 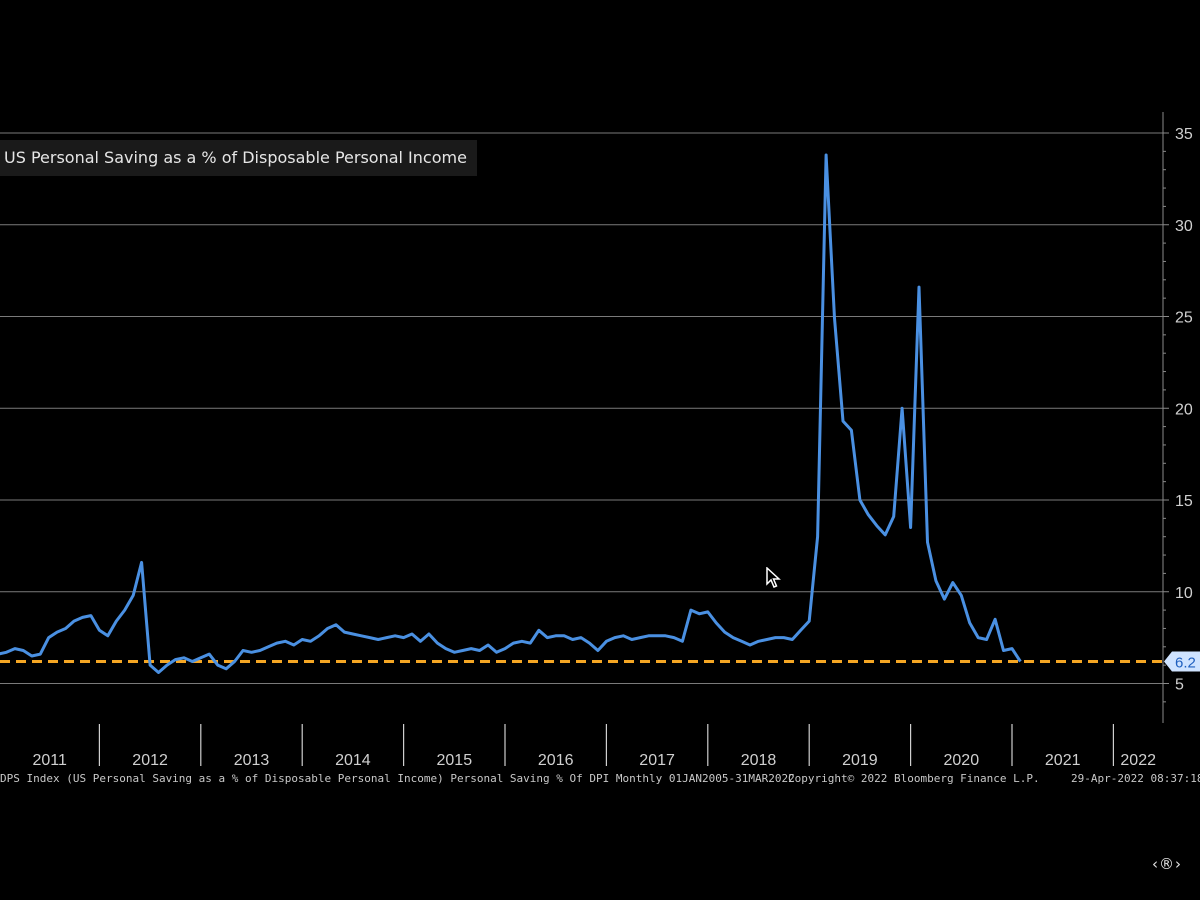 I want to click on x-tick-label-2021: 2021, so click(x=1063, y=760).